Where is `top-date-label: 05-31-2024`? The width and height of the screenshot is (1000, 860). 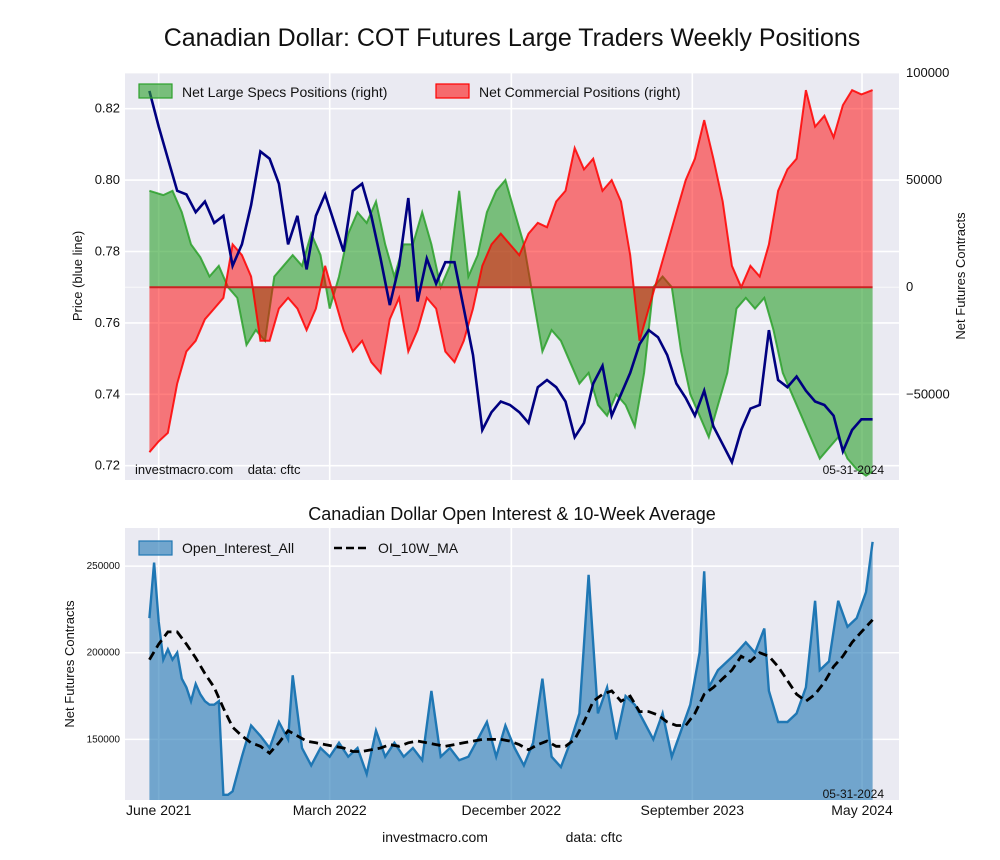
top-date-label: 05-31-2024 is located at coordinates (854, 470).